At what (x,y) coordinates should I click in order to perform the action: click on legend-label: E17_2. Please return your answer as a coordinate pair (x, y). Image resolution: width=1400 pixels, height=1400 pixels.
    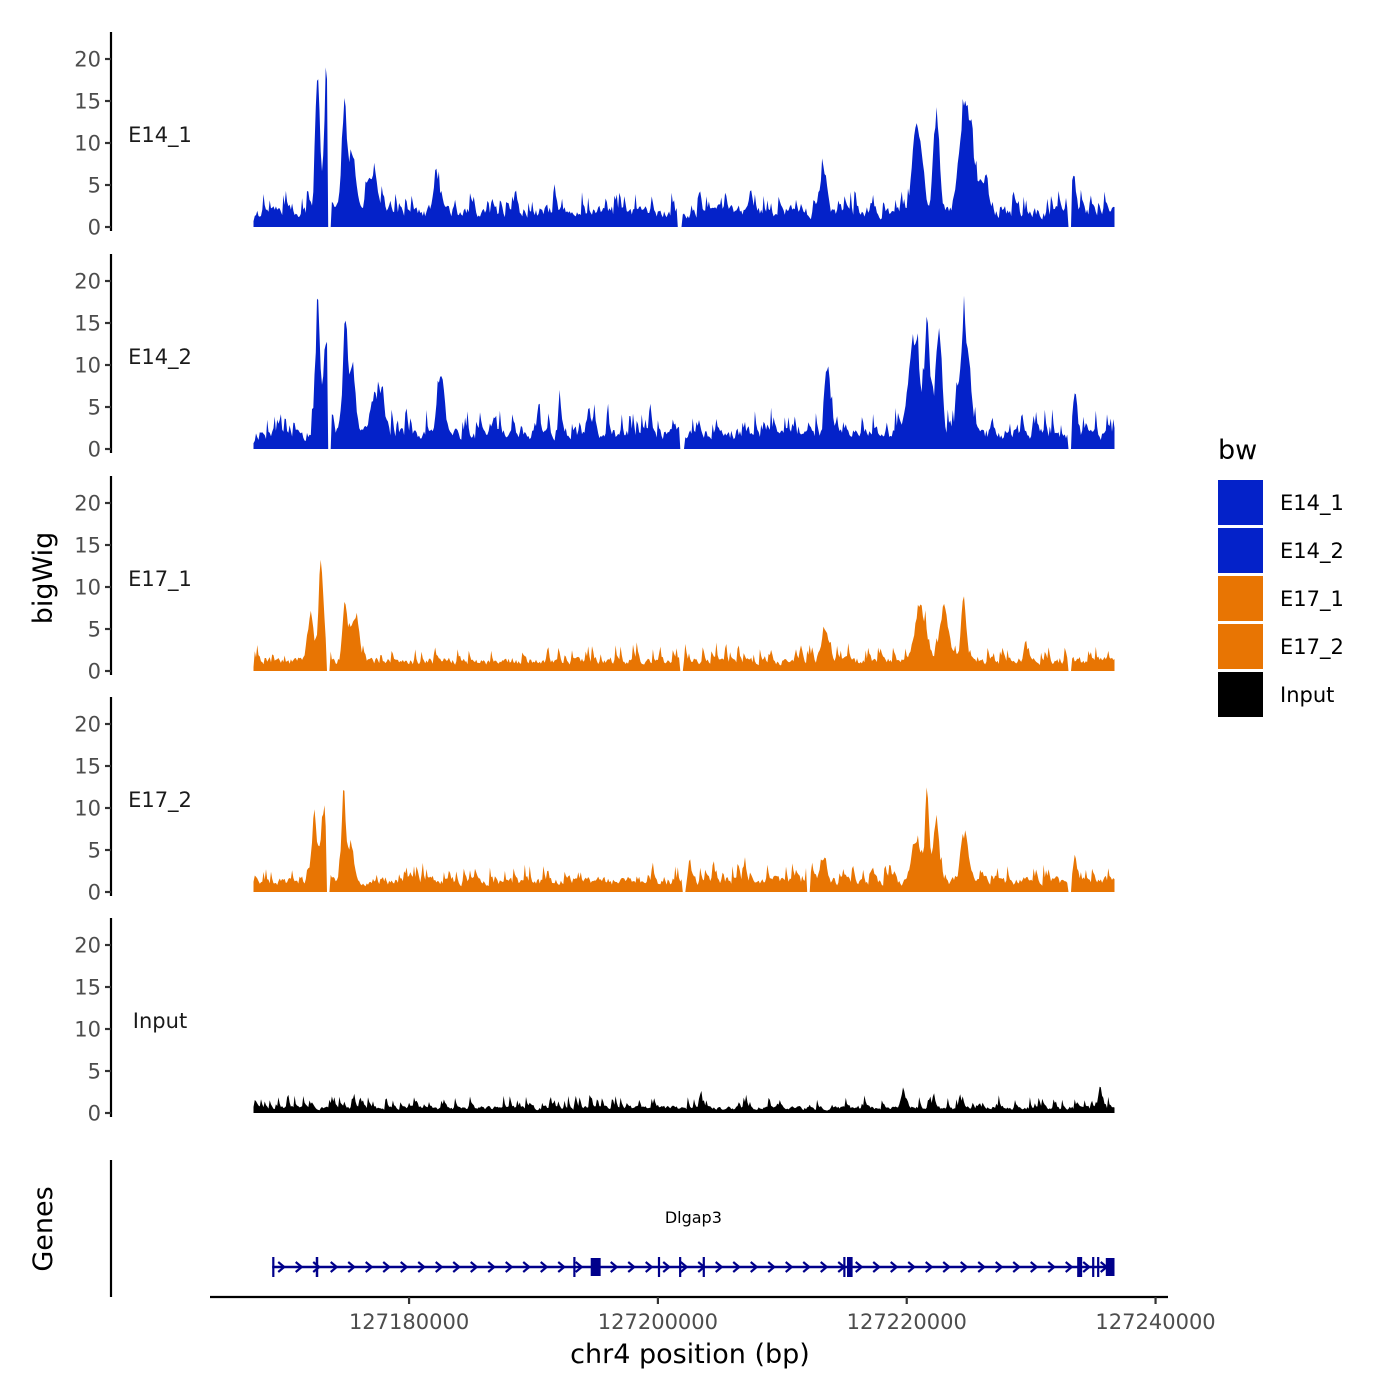
    Looking at the image, I should click on (1312, 647).